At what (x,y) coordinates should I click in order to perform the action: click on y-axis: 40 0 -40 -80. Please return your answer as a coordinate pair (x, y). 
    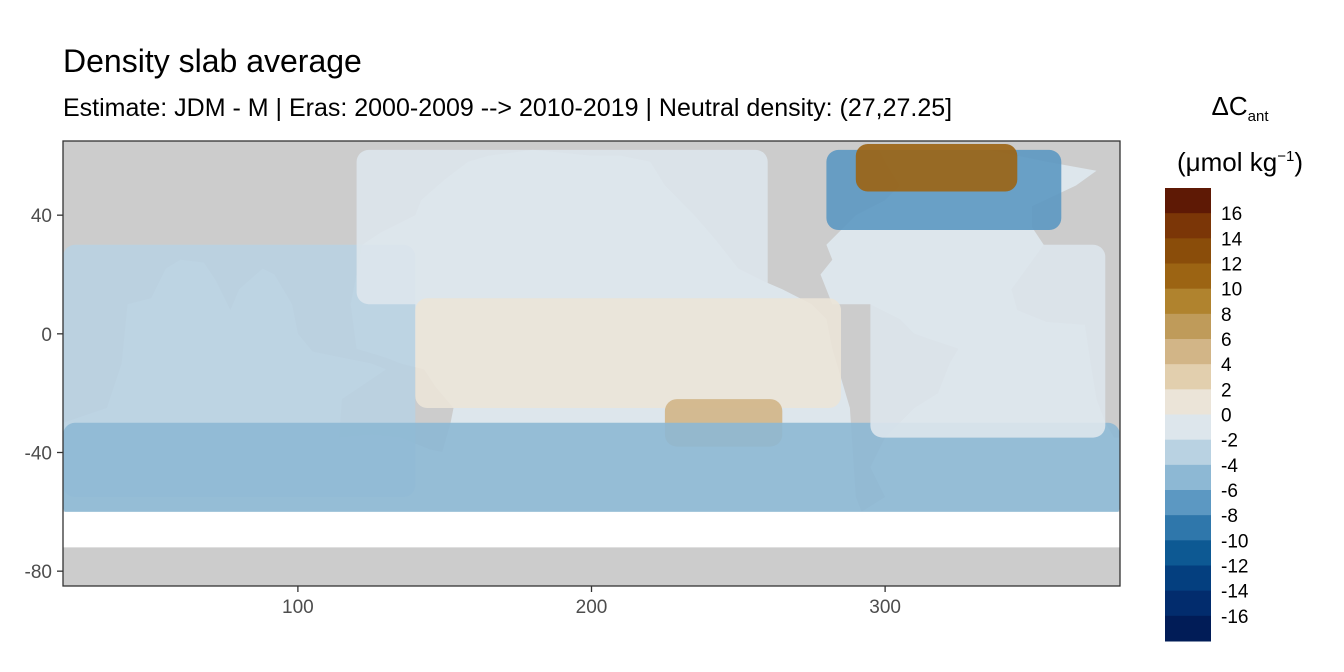
    Looking at the image, I should click on (44, 394).